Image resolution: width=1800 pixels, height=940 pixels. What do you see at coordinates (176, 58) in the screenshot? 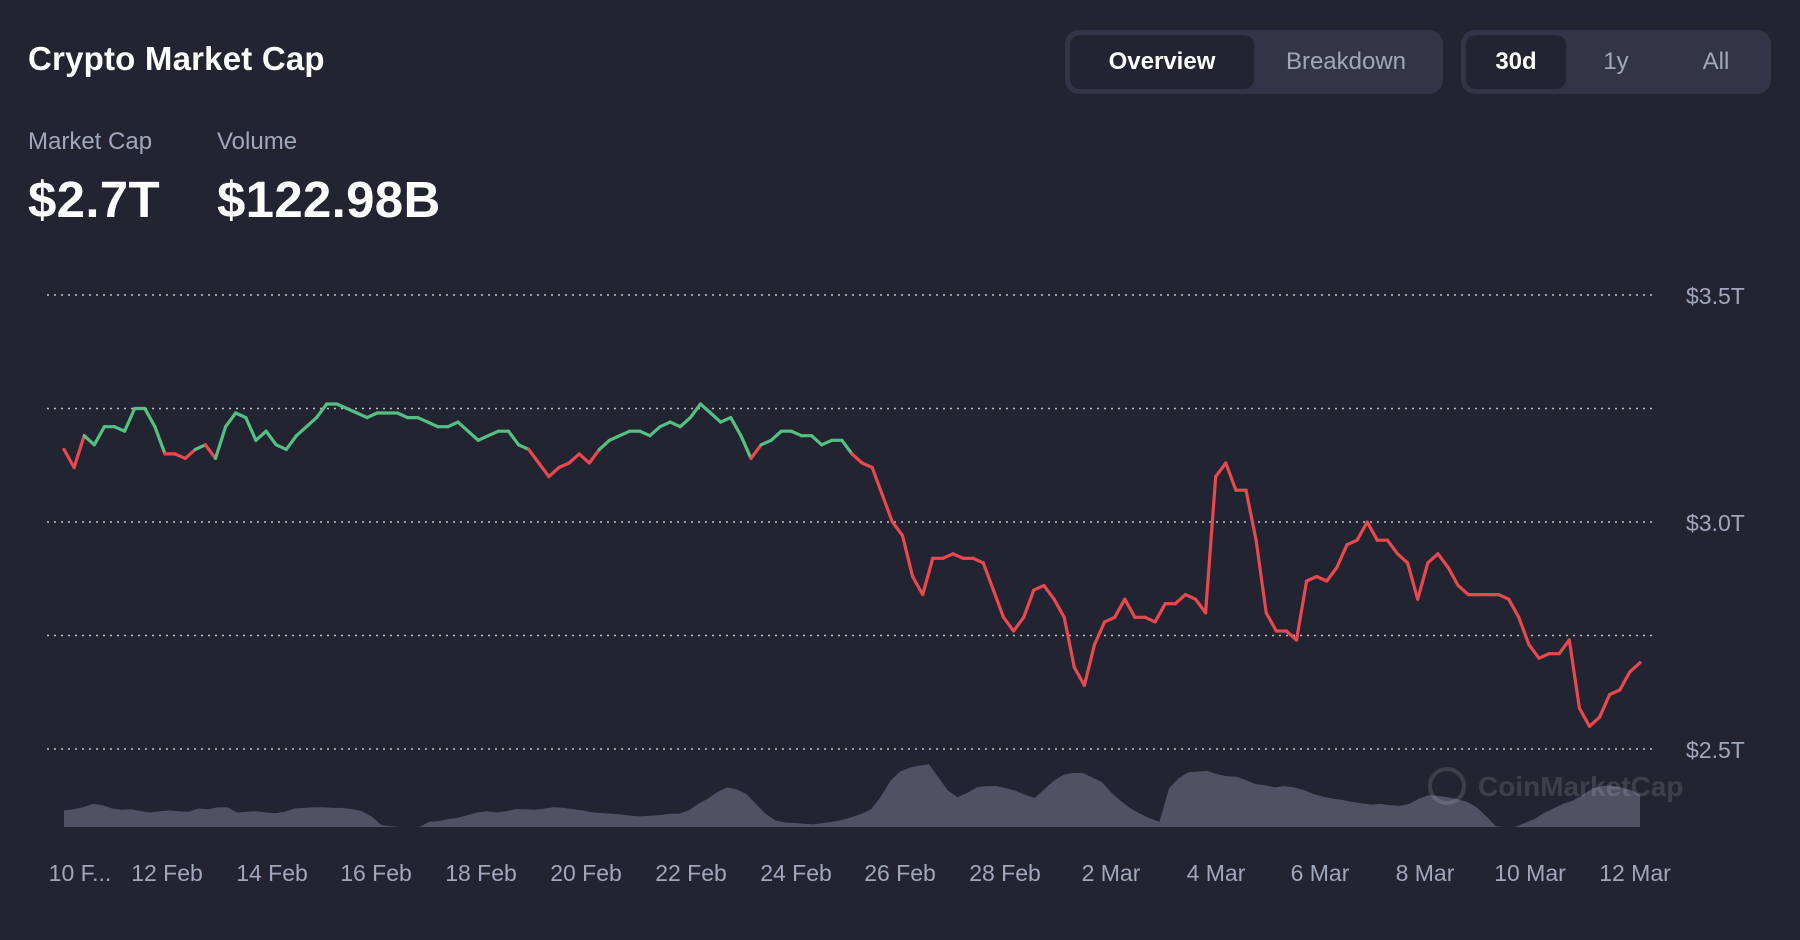
I see `page-title: Crypto Market Cap` at bounding box center [176, 58].